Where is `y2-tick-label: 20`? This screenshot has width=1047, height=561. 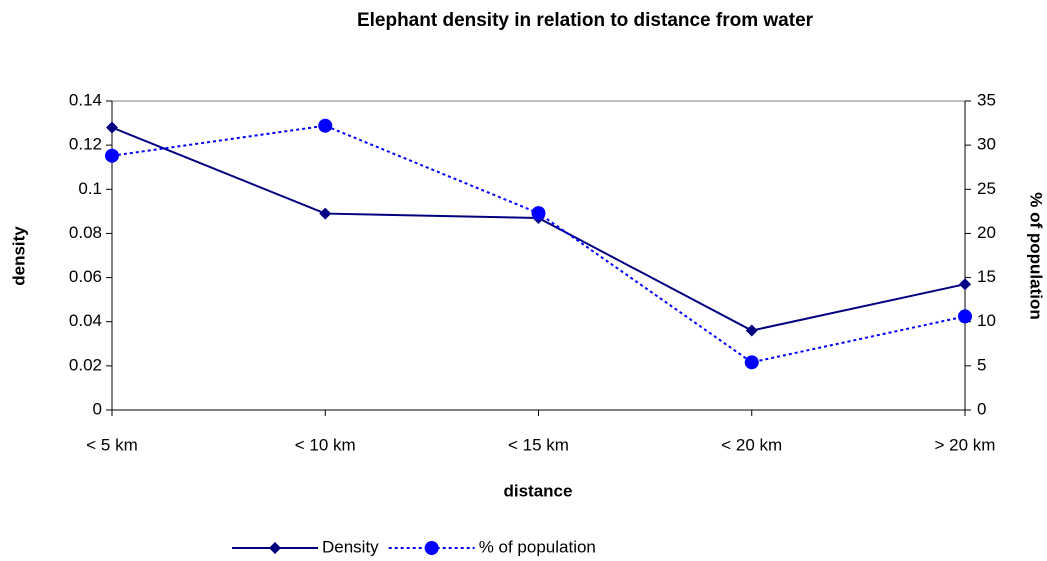
y2-tick-label: 20 is located at coordinates (986, 232).